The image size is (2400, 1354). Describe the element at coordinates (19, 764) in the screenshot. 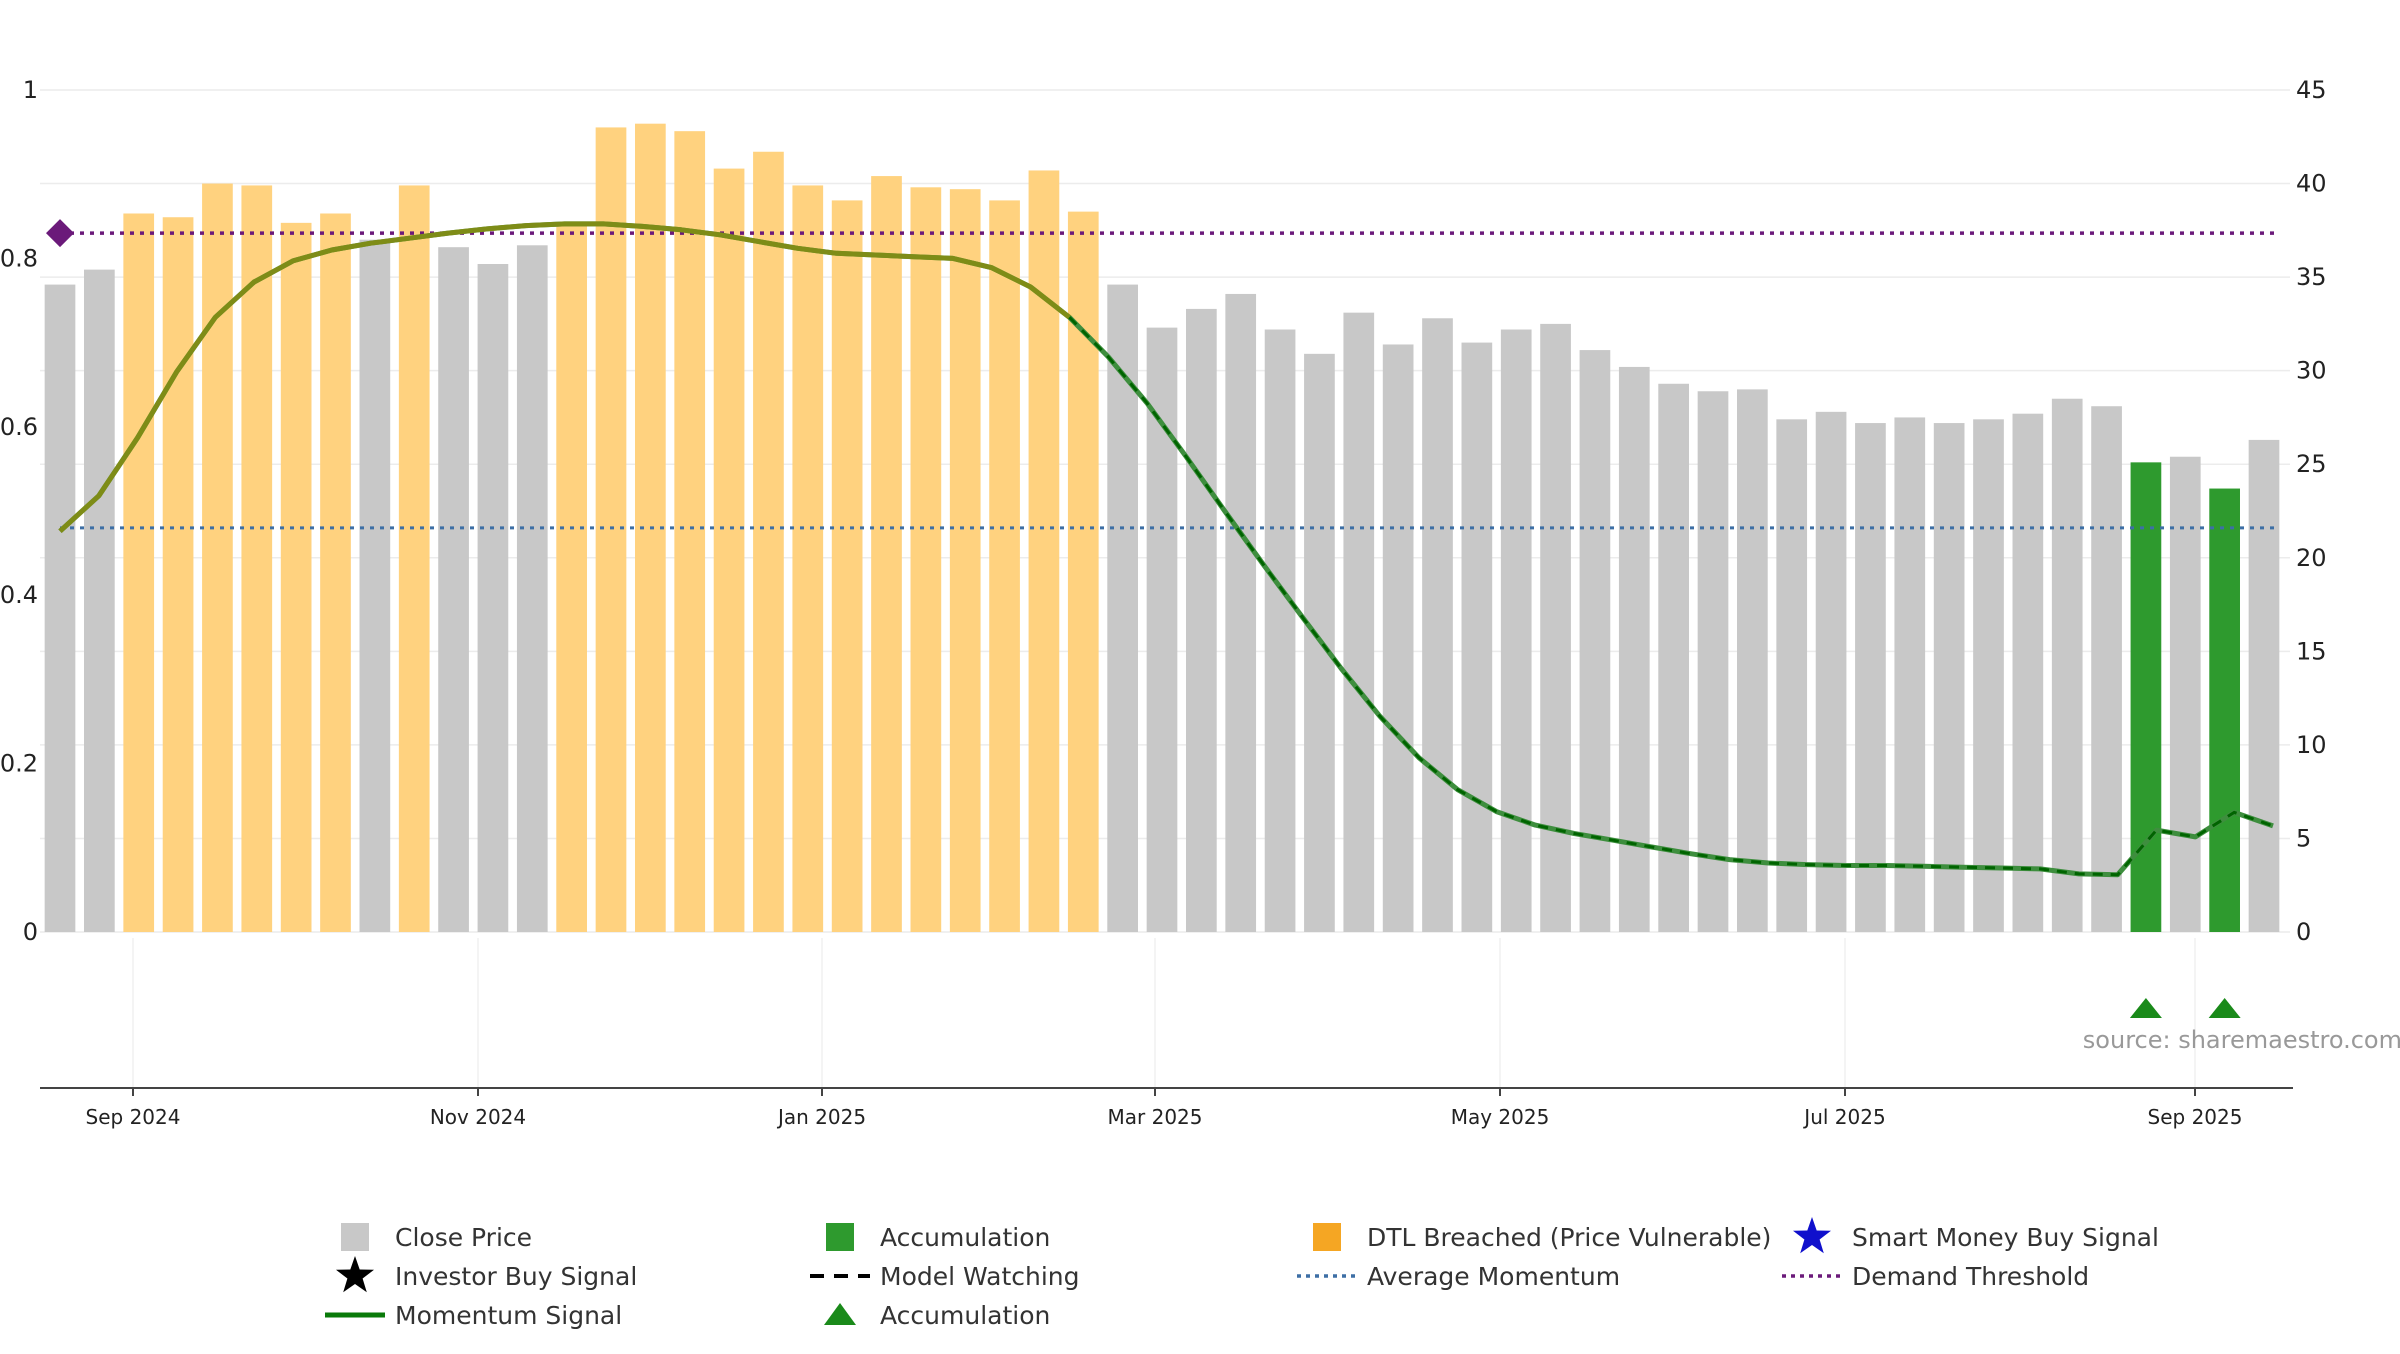

I see `y-left-tick-label: 0.2` at that location.